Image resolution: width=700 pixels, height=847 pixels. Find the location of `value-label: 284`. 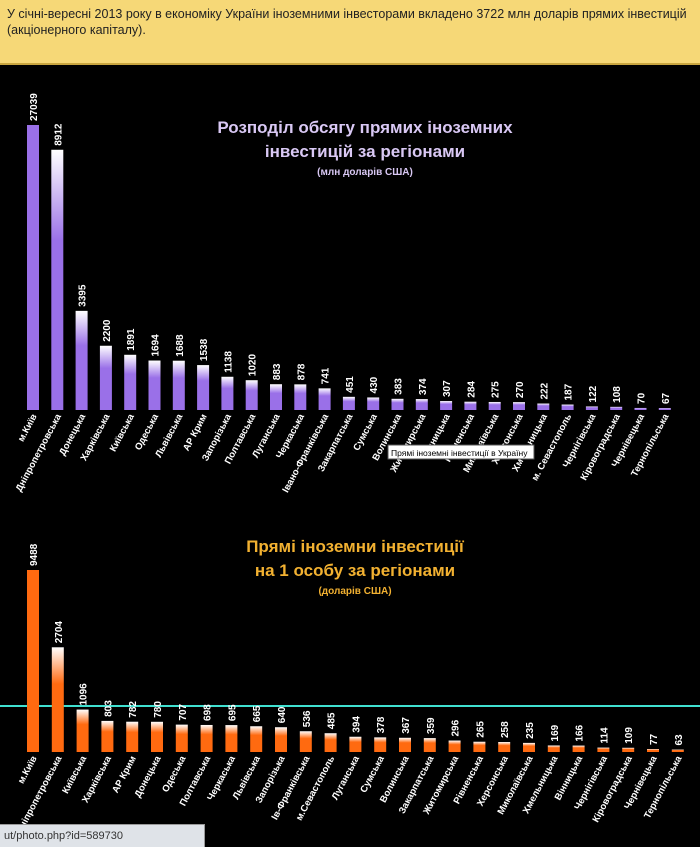

value-label: 284 is located at coordinates (471, 389).